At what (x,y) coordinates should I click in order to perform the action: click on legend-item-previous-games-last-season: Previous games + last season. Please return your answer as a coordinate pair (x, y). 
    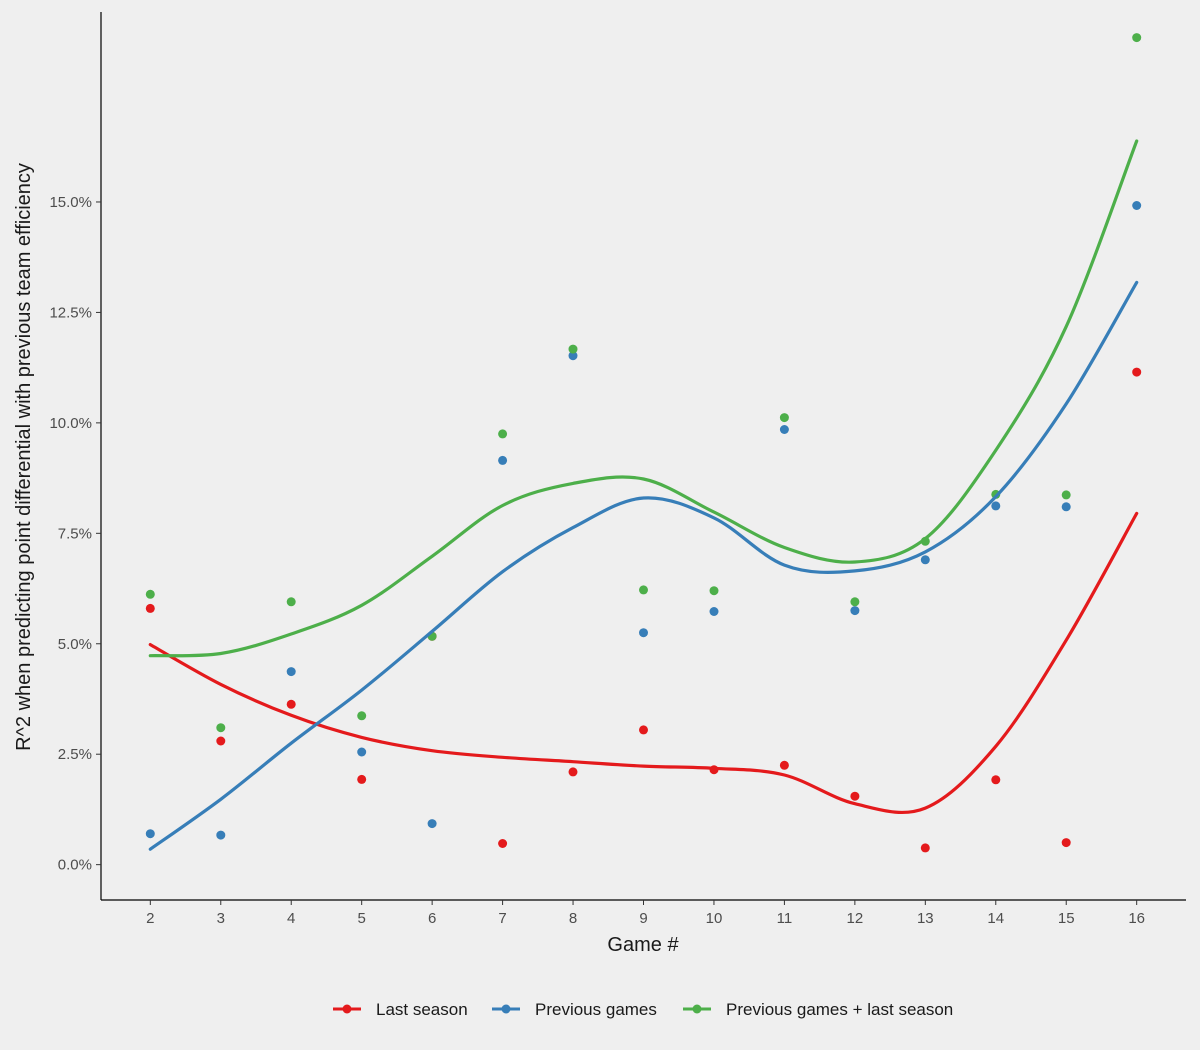
    Looking at the image, I should click on (818, 1009).